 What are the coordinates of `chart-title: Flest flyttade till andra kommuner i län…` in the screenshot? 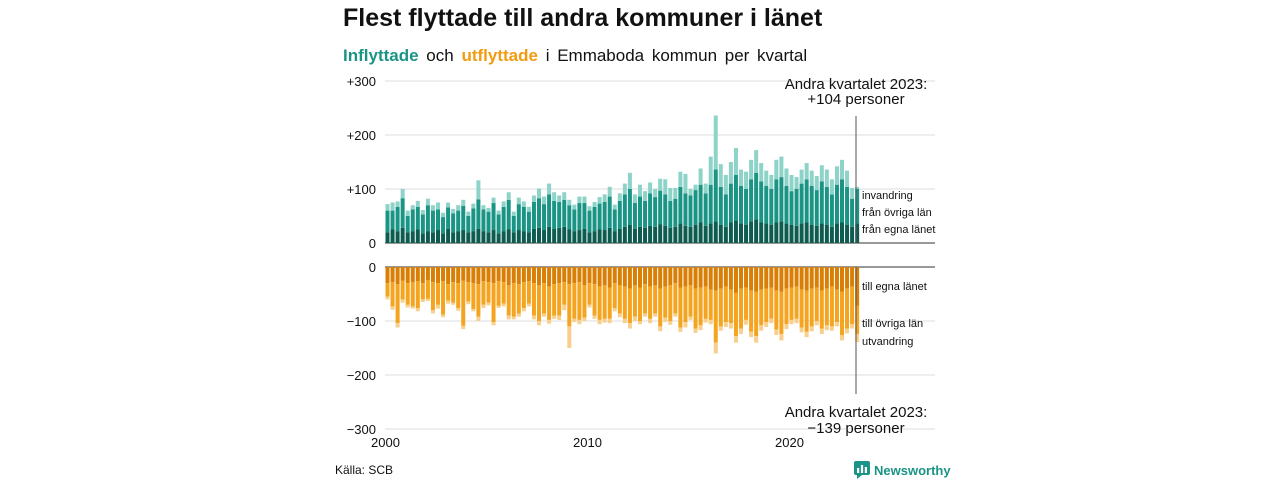 It's located at (583, 18).